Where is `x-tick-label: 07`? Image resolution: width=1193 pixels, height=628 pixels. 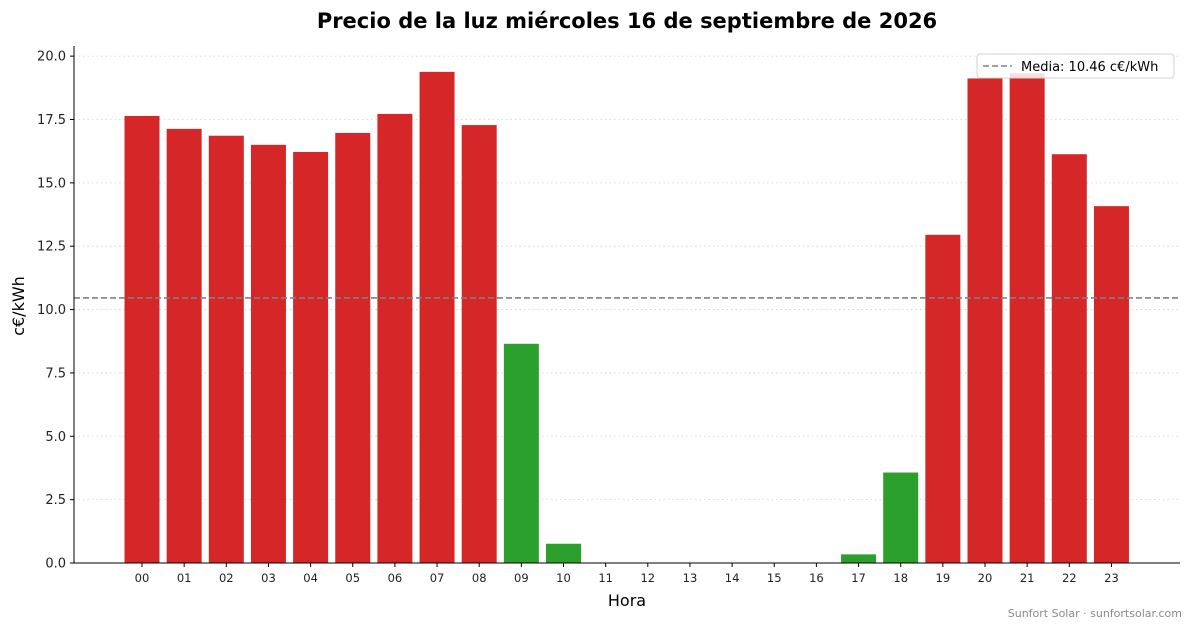
x-tick-label: 07 is located at coordinates (437, 578).